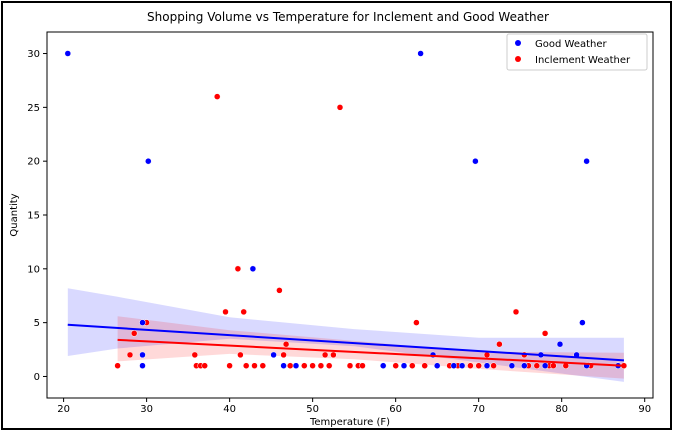 This screenshot has height=433, width=675. I want to click on x-tick-label: 60, so click(395, 409).